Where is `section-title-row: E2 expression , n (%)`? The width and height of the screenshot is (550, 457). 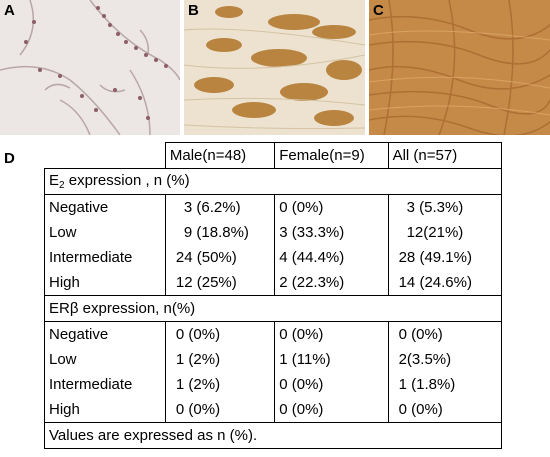
section-title-row: E2 expression , n (%) is located at coordinates (273, 181).